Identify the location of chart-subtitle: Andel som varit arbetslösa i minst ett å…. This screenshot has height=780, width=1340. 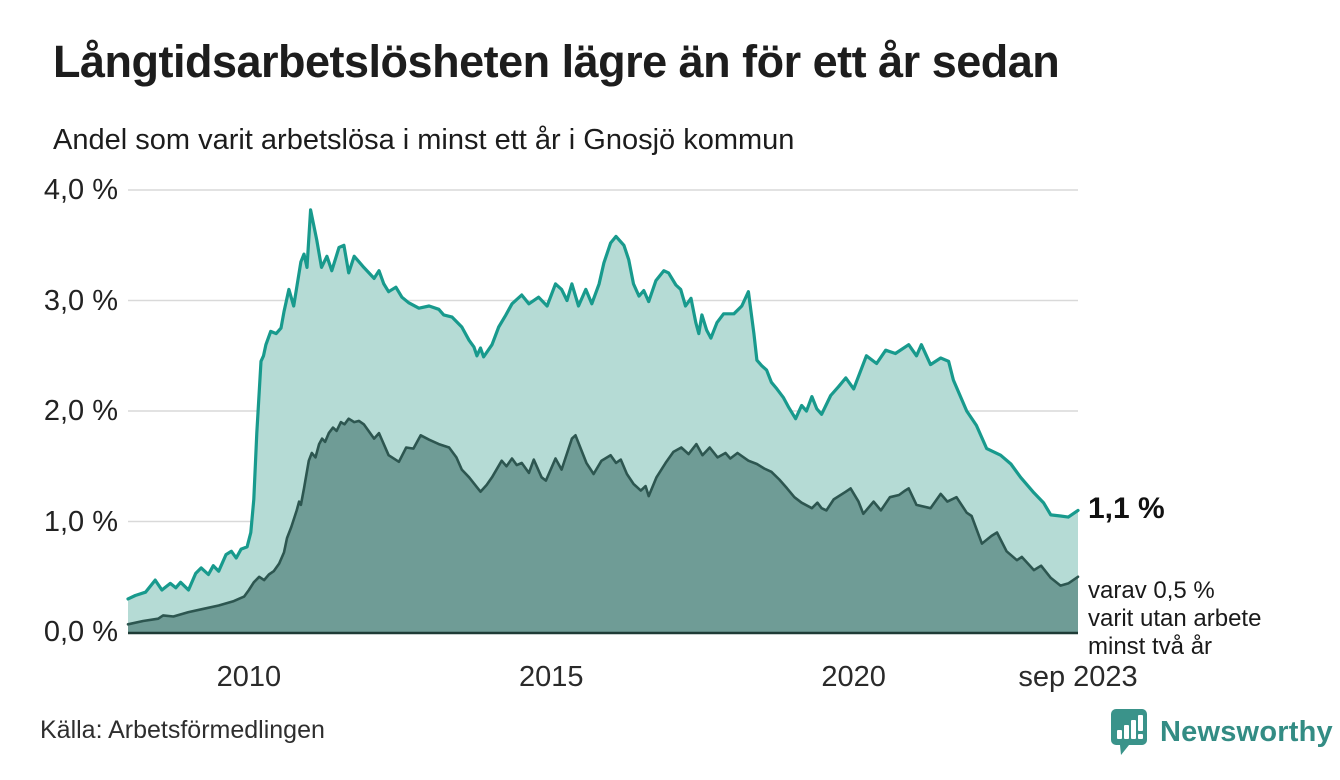
(424, 140).